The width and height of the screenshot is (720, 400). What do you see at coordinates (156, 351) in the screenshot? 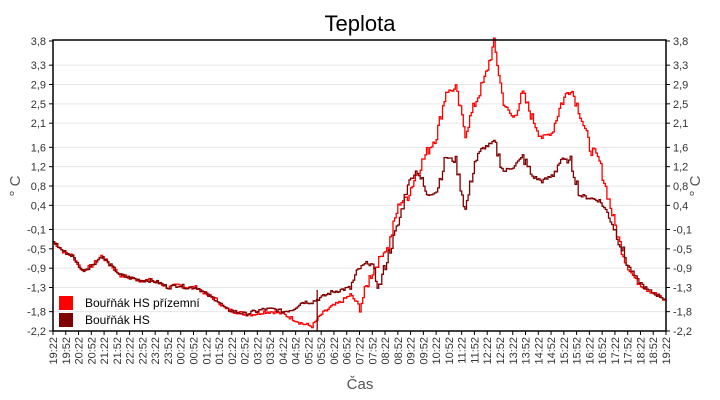
I see `x-tick-label: 23:22` at bounding box center [156, 351].